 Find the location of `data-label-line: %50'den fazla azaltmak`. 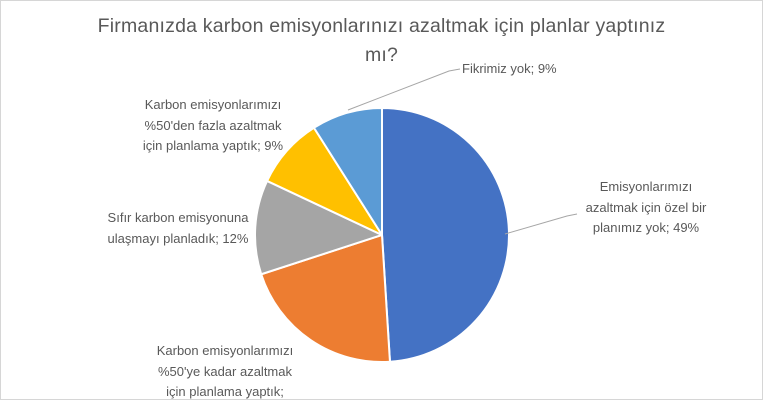

data-label-line: %50'den fazla azaltmak is located at coordinates (213, 125).